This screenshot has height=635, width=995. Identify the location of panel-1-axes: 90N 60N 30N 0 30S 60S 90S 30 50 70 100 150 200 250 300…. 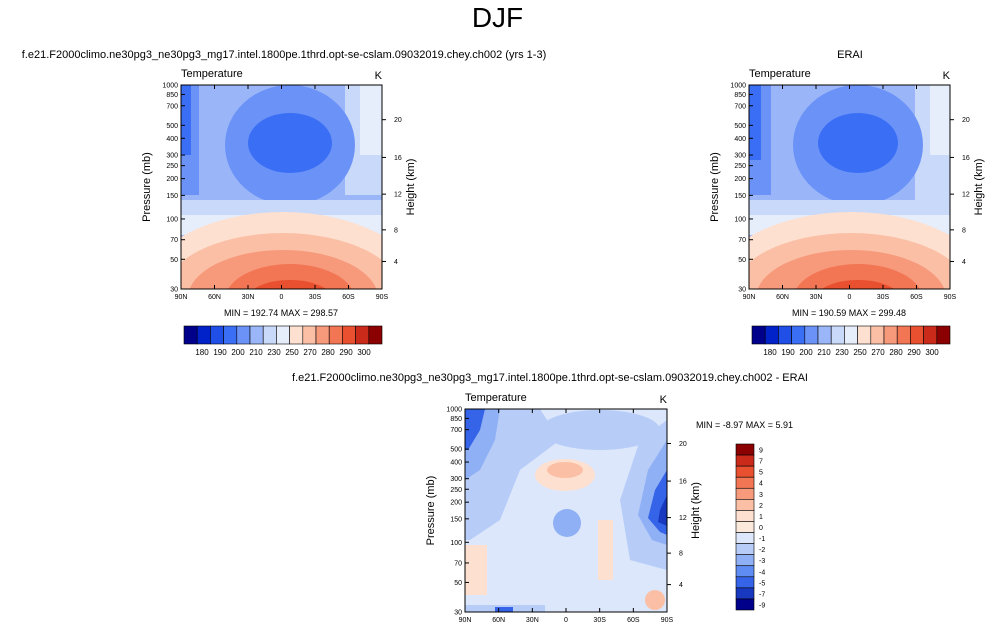
(279, 193).